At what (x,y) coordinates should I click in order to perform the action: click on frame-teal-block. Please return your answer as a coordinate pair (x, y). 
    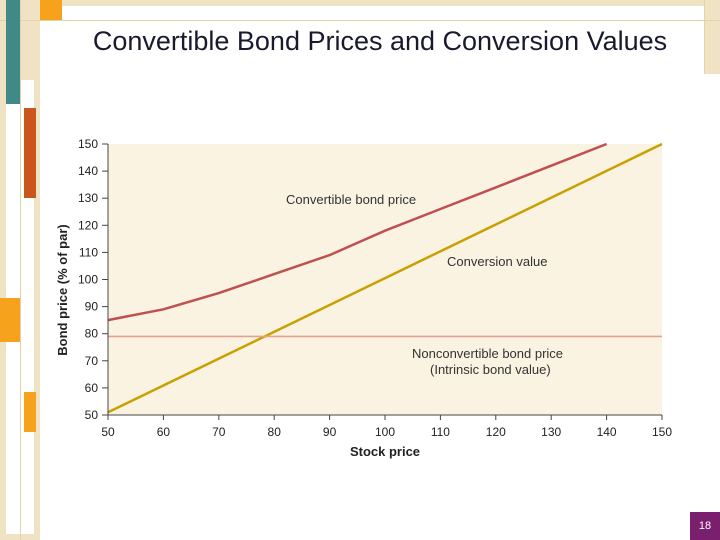
    Looking at the image, I should click on (13, 52).